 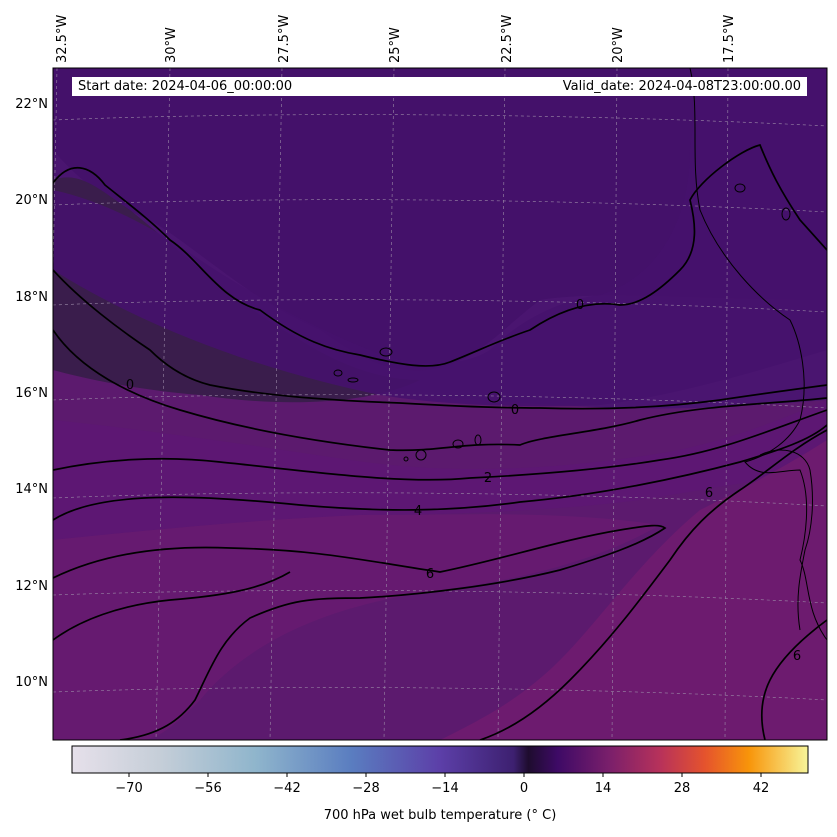 I want to click on colorbar-tick-label: 14, so click(x=603, y=788).